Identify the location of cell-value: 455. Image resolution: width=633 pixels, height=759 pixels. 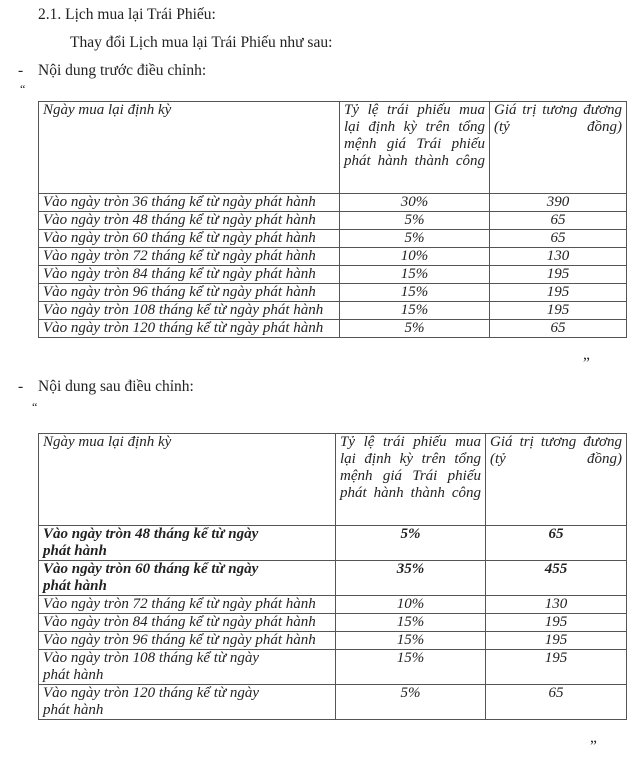
(556, 578).